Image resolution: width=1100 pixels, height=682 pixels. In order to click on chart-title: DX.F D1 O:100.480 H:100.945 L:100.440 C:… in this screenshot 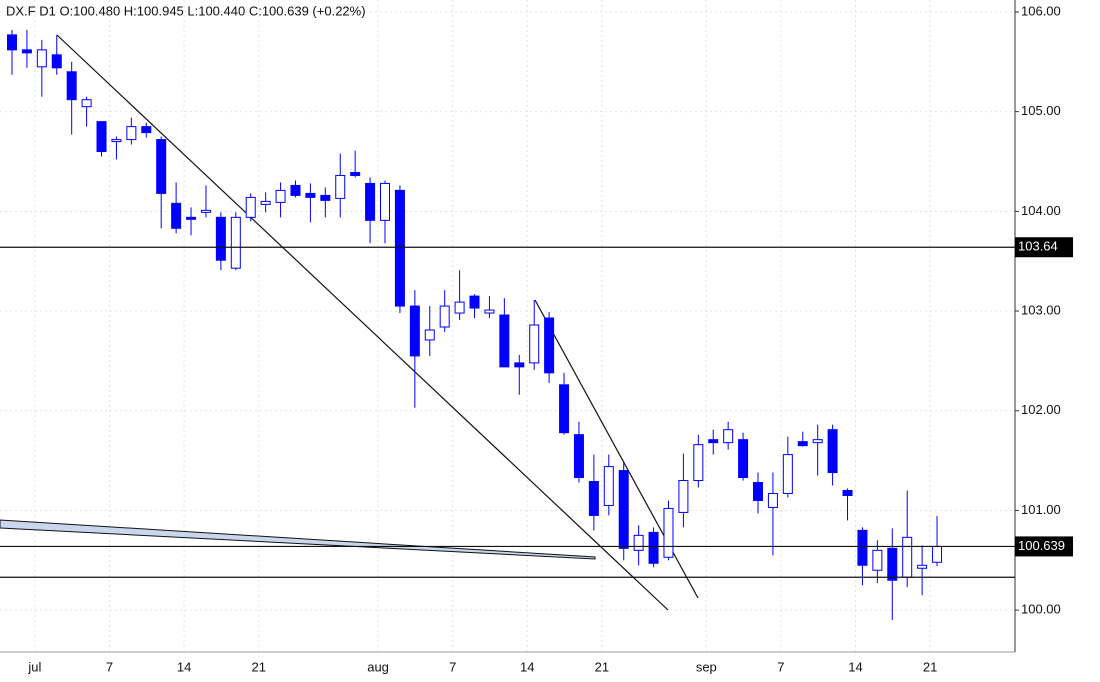, I will do `click(186, 10)`.